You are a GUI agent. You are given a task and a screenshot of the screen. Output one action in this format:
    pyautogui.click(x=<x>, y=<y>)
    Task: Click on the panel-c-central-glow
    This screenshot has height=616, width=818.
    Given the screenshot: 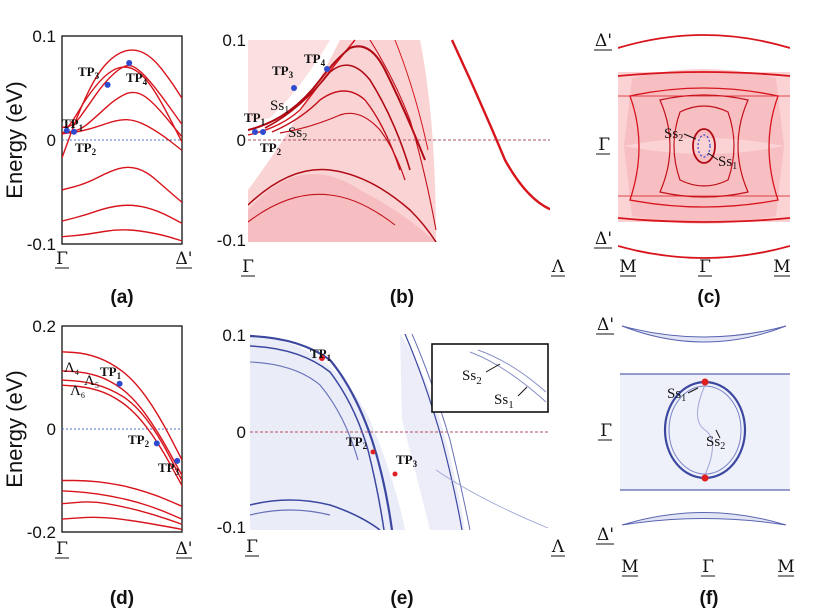 What is the action you would take?
    pyautogui.click(x=704, y=107)
    